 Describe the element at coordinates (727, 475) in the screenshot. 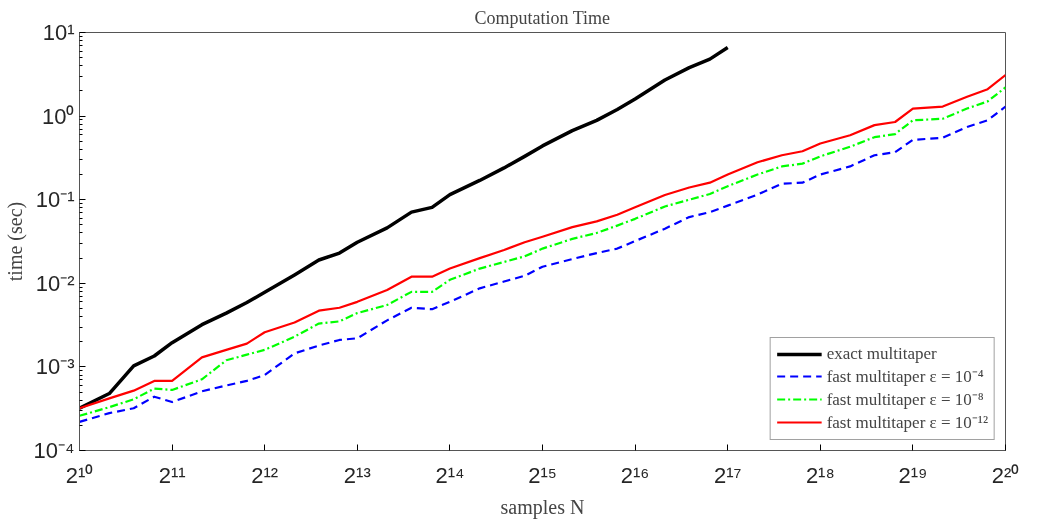

I see `x-tick-label: 2¹⁷` at that location.